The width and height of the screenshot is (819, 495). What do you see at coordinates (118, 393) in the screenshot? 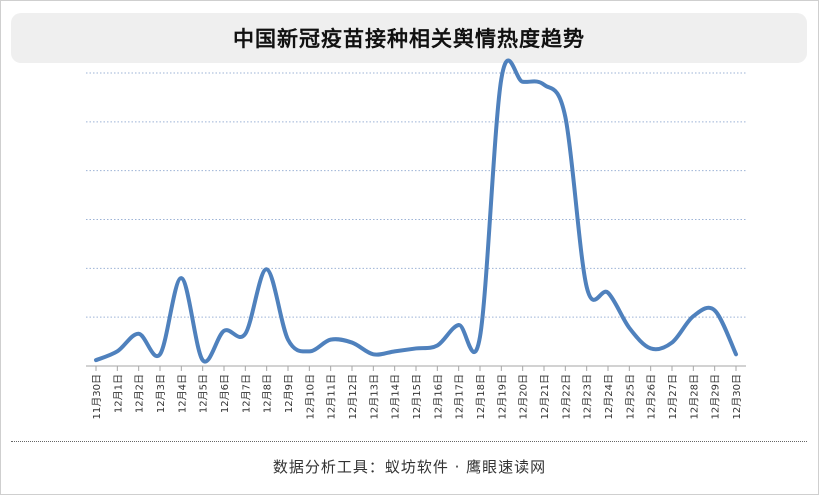
I see `x-tick-label: 12月1日` at bounding box center [118, 393].